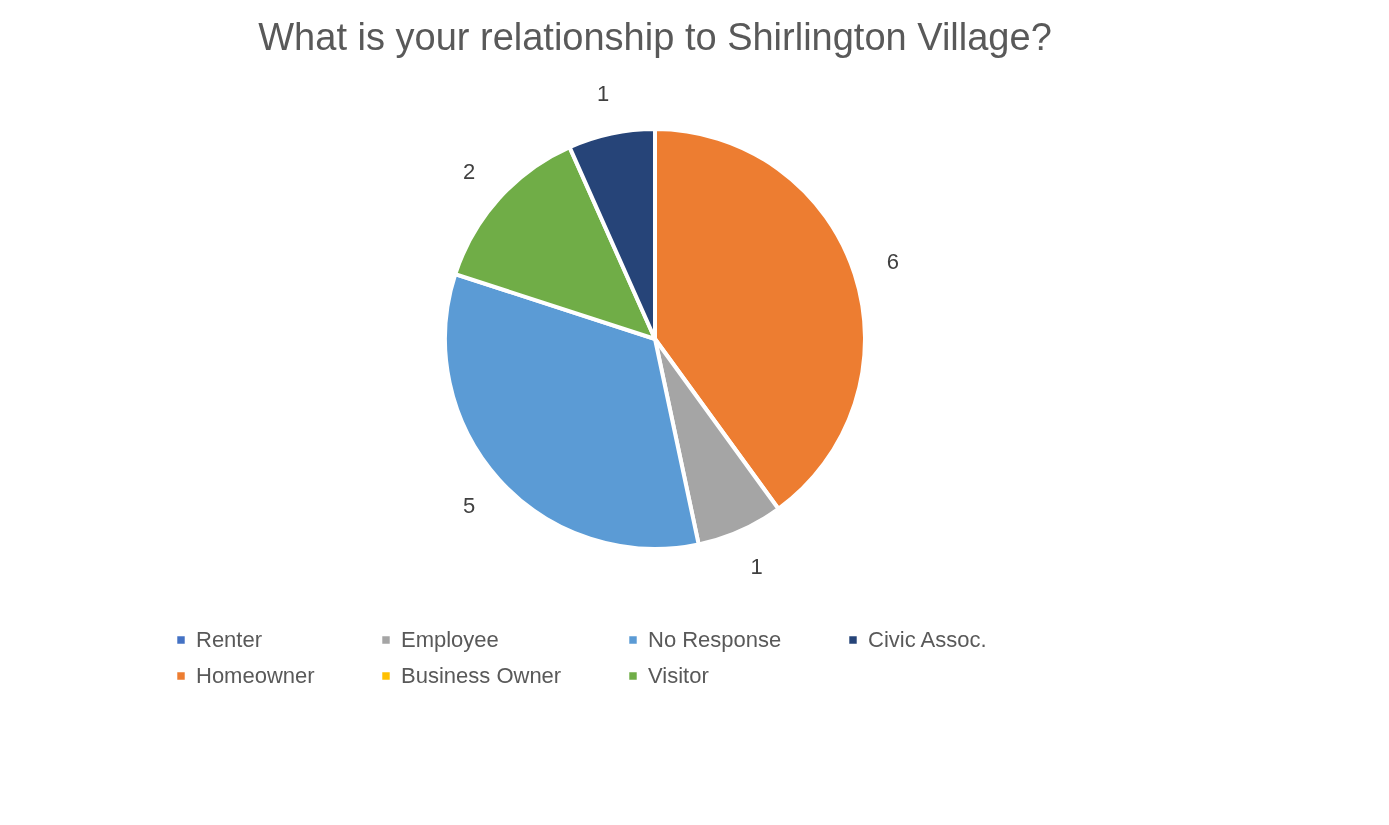 This screenshot has width=1389, height=825. I want to click on legend-label: Renter, so click(229, 639).